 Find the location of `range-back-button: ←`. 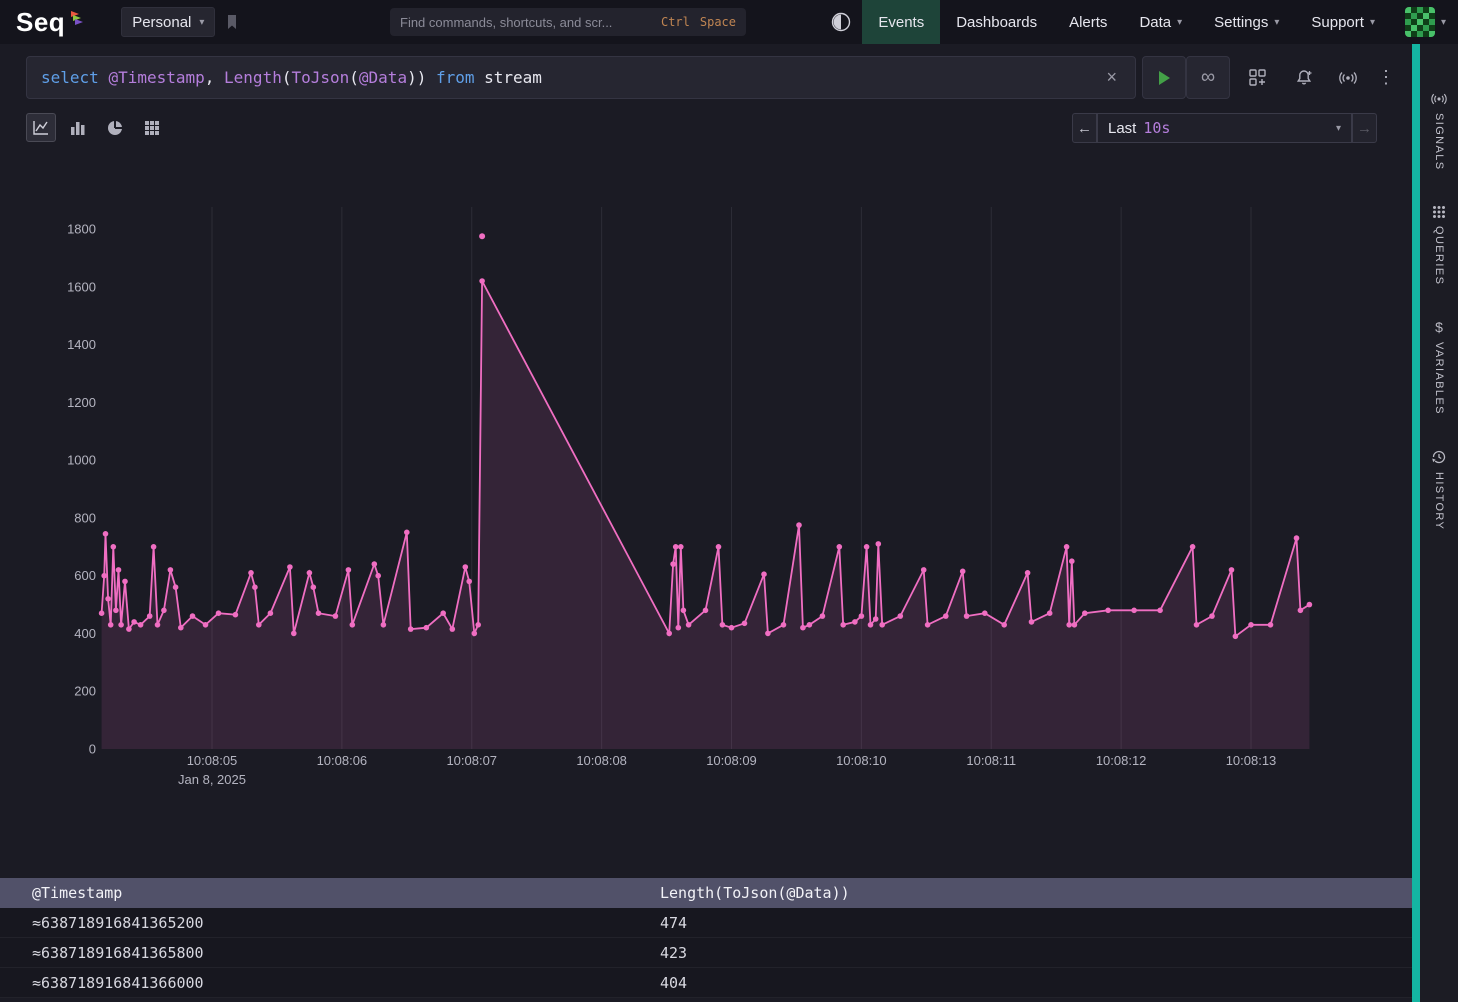

range-back-button: ← is located at coordinates (1084, 128).